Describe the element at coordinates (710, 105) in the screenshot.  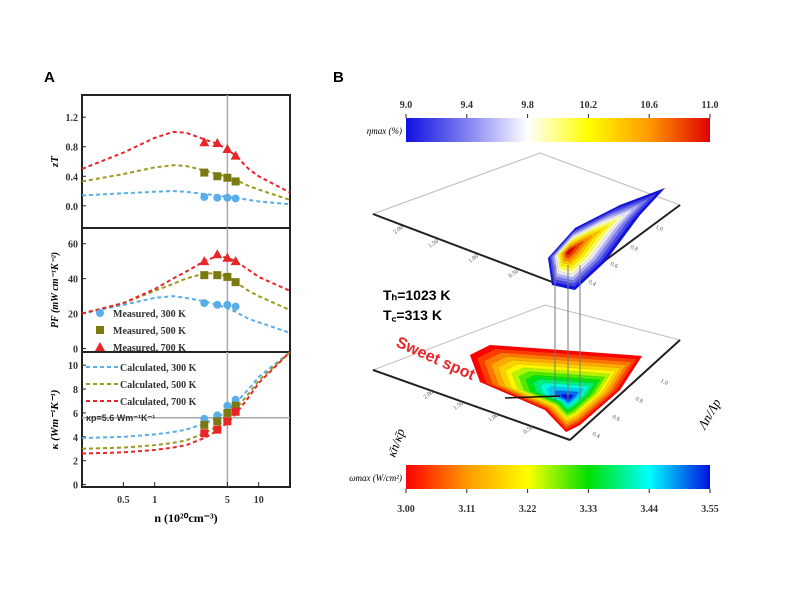
I see `colorbar-tick-label: 11.0` at that location.